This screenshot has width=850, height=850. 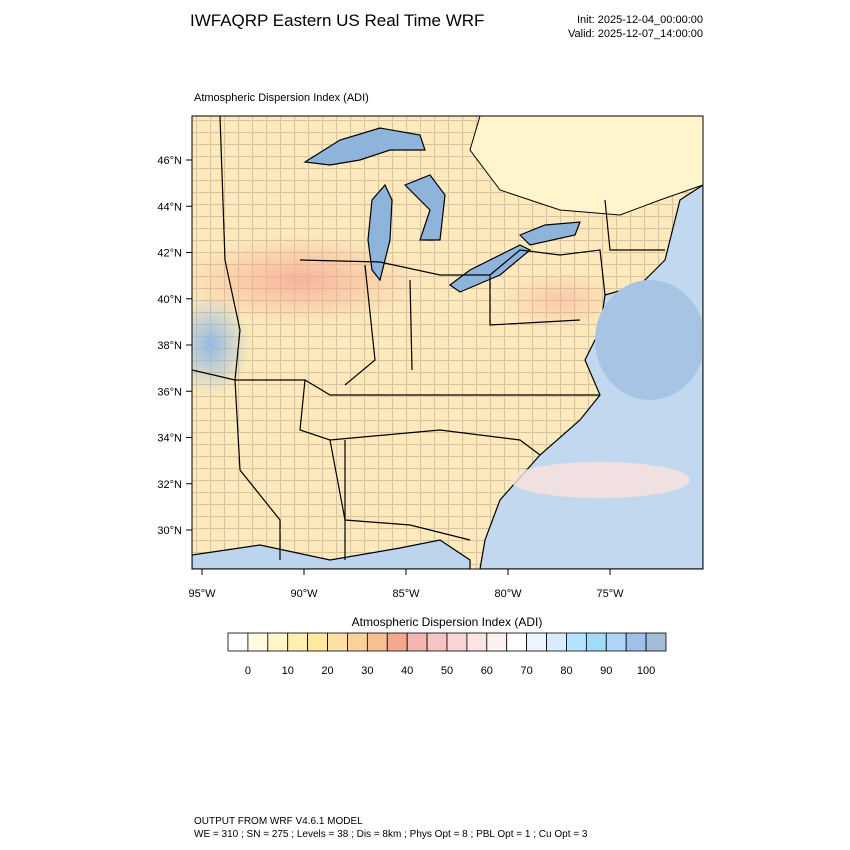 What do you see at coordinates (331, 554) in the screenshot?
I see `gulf-of-mexico` at bounding box center [331, 554].